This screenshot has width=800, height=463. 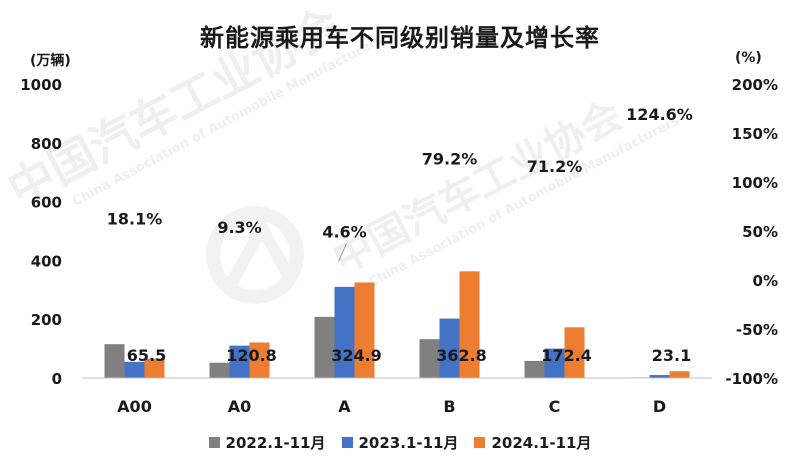 What do you see at coordinates (400, 38) in the screenshot?
I see `chart-title: 新能源乘用车不同级别销量及增长率` at bounding box center [400, 38].